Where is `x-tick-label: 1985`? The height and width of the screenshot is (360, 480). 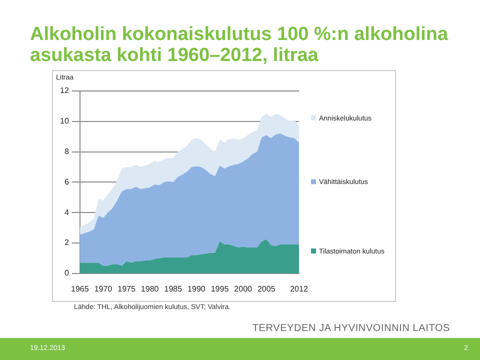
x-tick-label: 1985 is located at coordinates (173, 289).